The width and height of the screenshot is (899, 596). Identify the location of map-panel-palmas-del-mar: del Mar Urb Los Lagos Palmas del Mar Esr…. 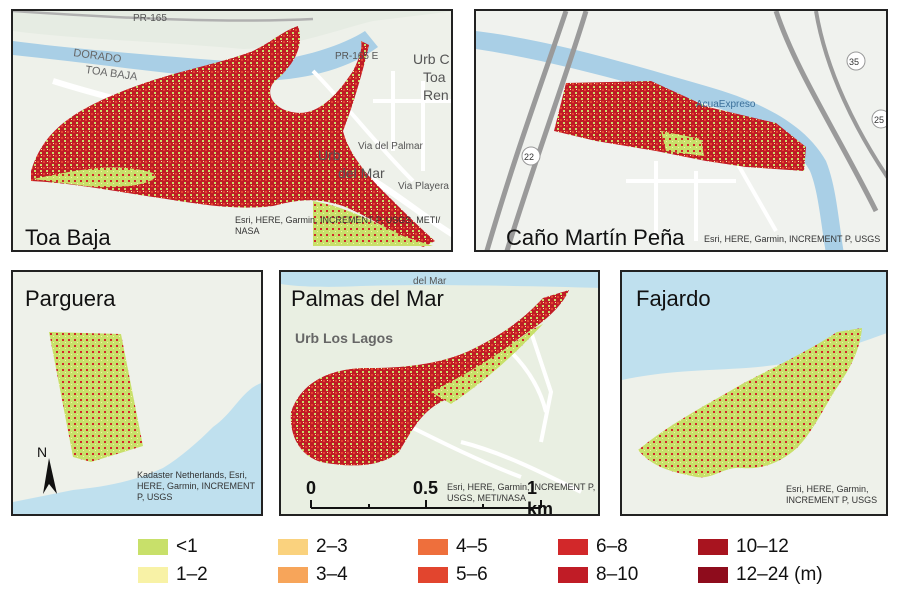
(439, 393).